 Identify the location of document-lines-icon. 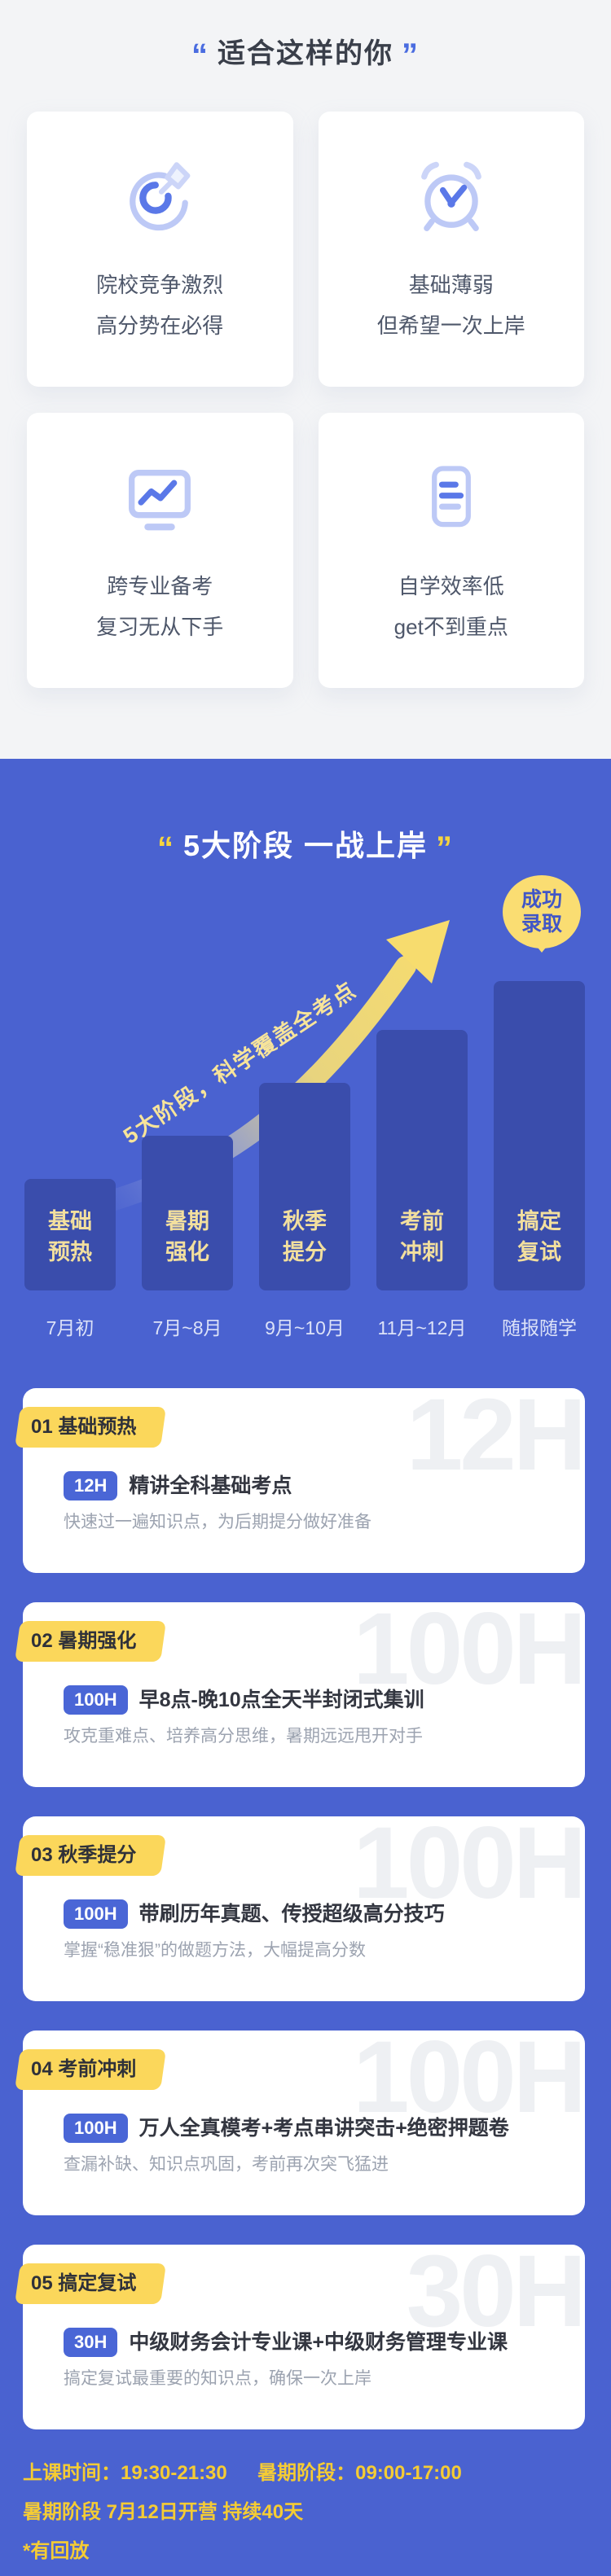
(451, 497).